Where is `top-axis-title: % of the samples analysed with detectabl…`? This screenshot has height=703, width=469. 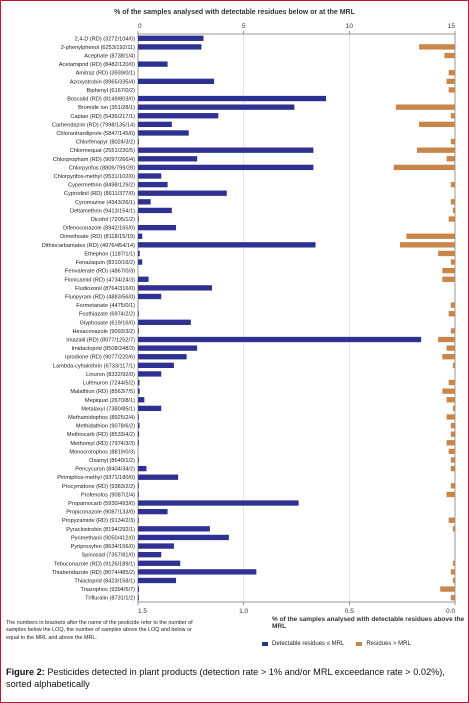 top-axis-title: % of the samples analysed with detectabl… is located at coordinates (234, 12).